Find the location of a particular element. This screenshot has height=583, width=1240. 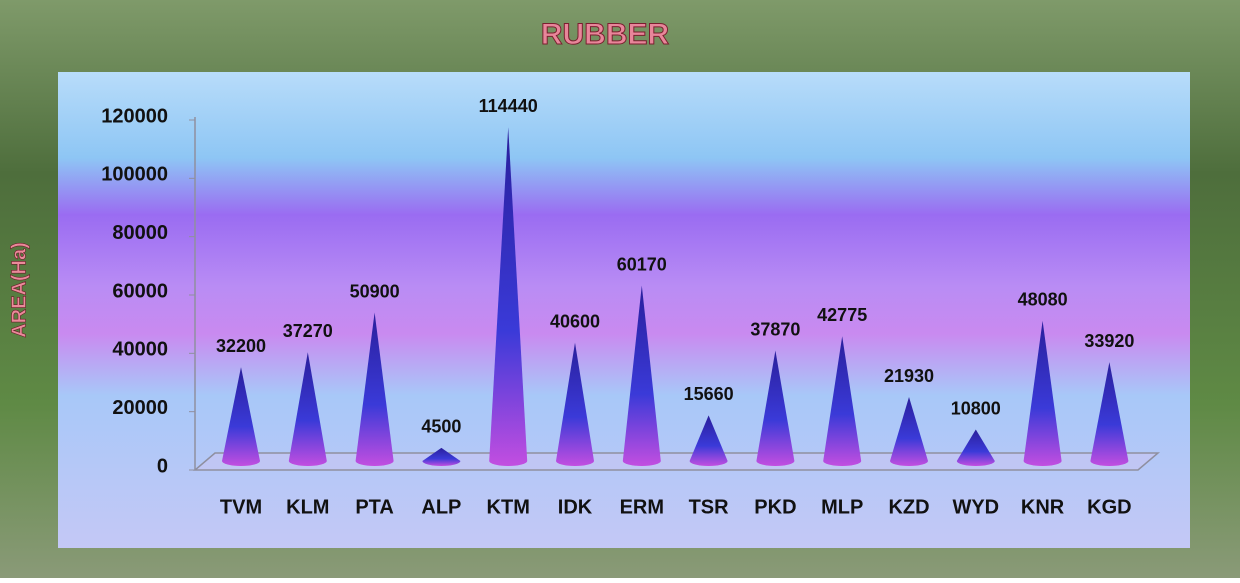

y-tick-label: 20000 is located at coordinates (140, 408).